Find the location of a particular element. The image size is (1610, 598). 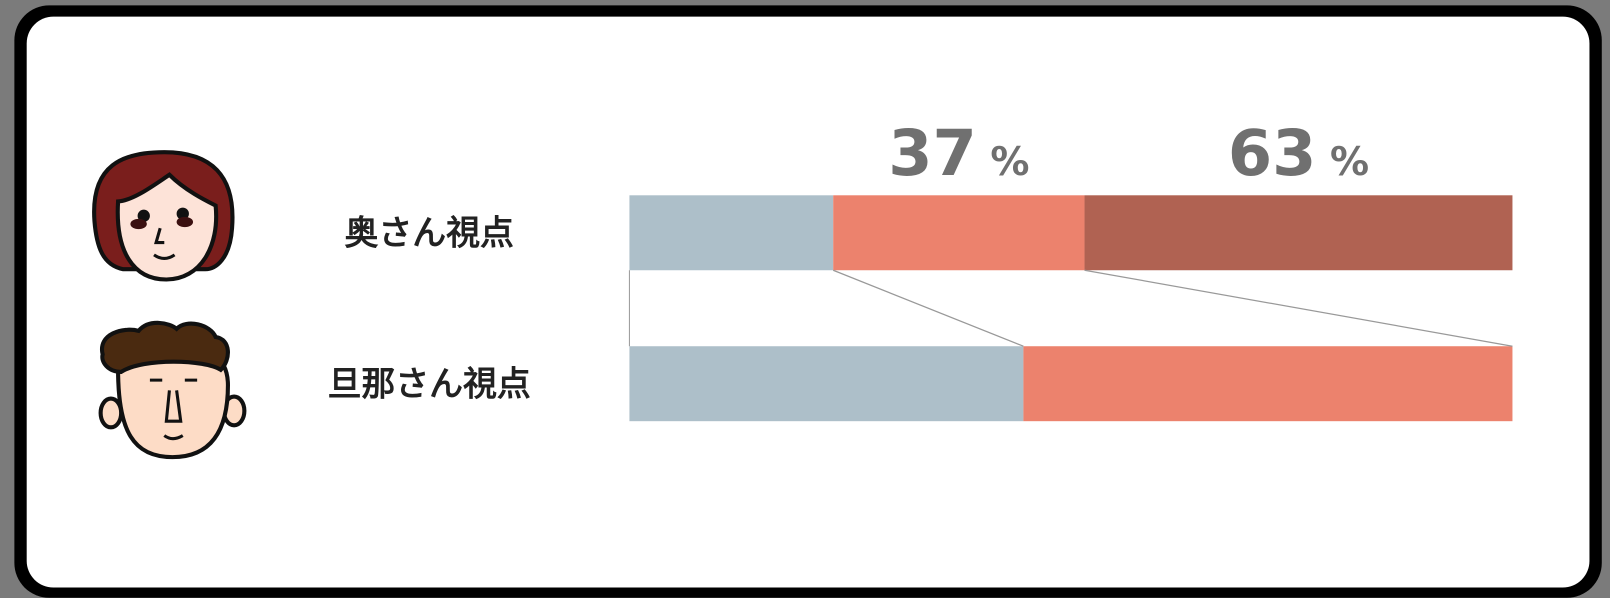

value-label: 63 % is located at coordinates (1298, 154).